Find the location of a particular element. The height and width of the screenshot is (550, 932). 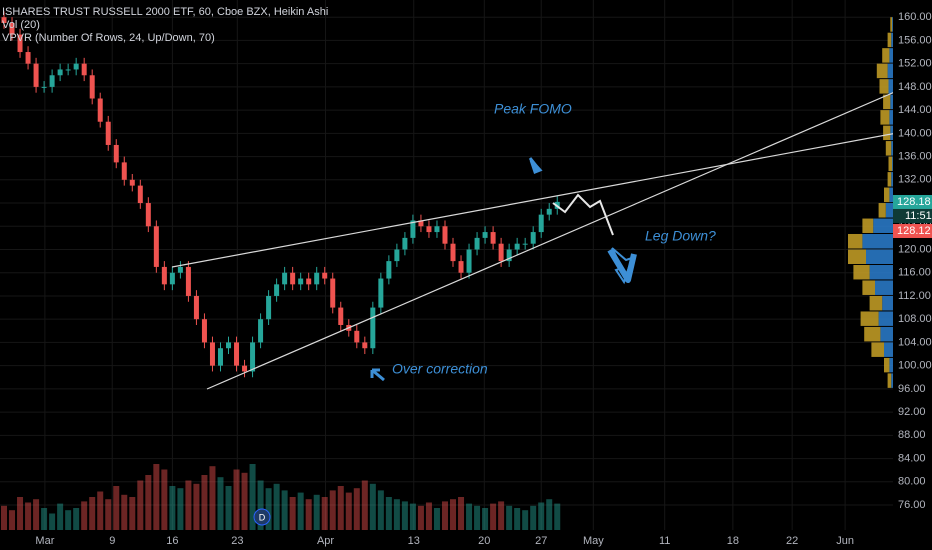

event-marker is located at coordinates (262, 517).